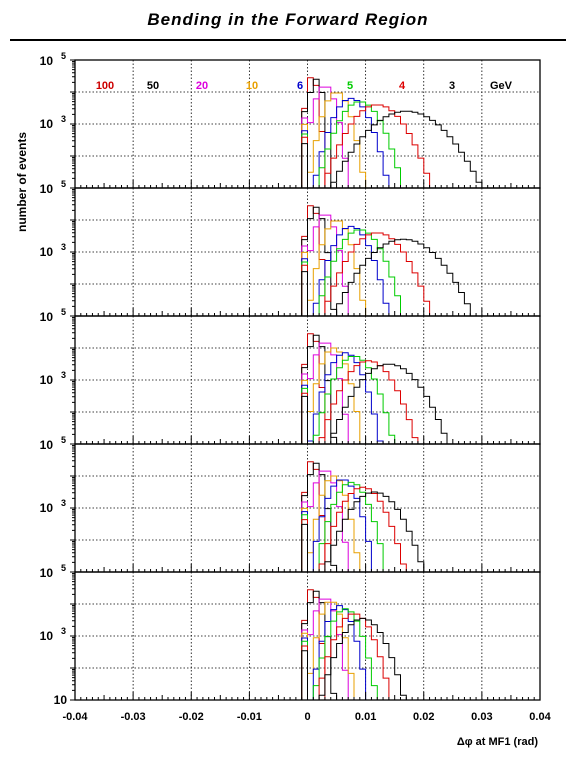 This screenshot has height=757, width=576. Describe the element at coordinates (75, 717) in the screenshot. I see `x-tick-label: -0.04` at that location.